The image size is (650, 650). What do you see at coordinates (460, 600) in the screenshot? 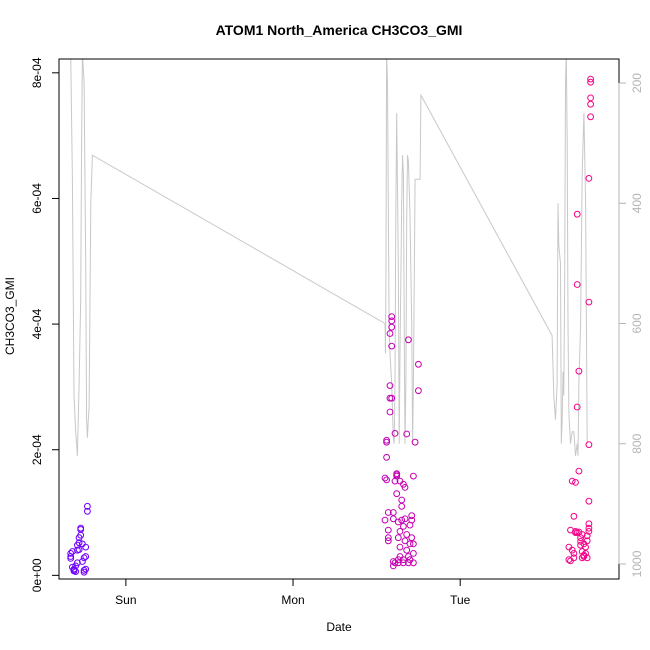
I see `x-tick-label: Tue` at bounding box center [460, 600].